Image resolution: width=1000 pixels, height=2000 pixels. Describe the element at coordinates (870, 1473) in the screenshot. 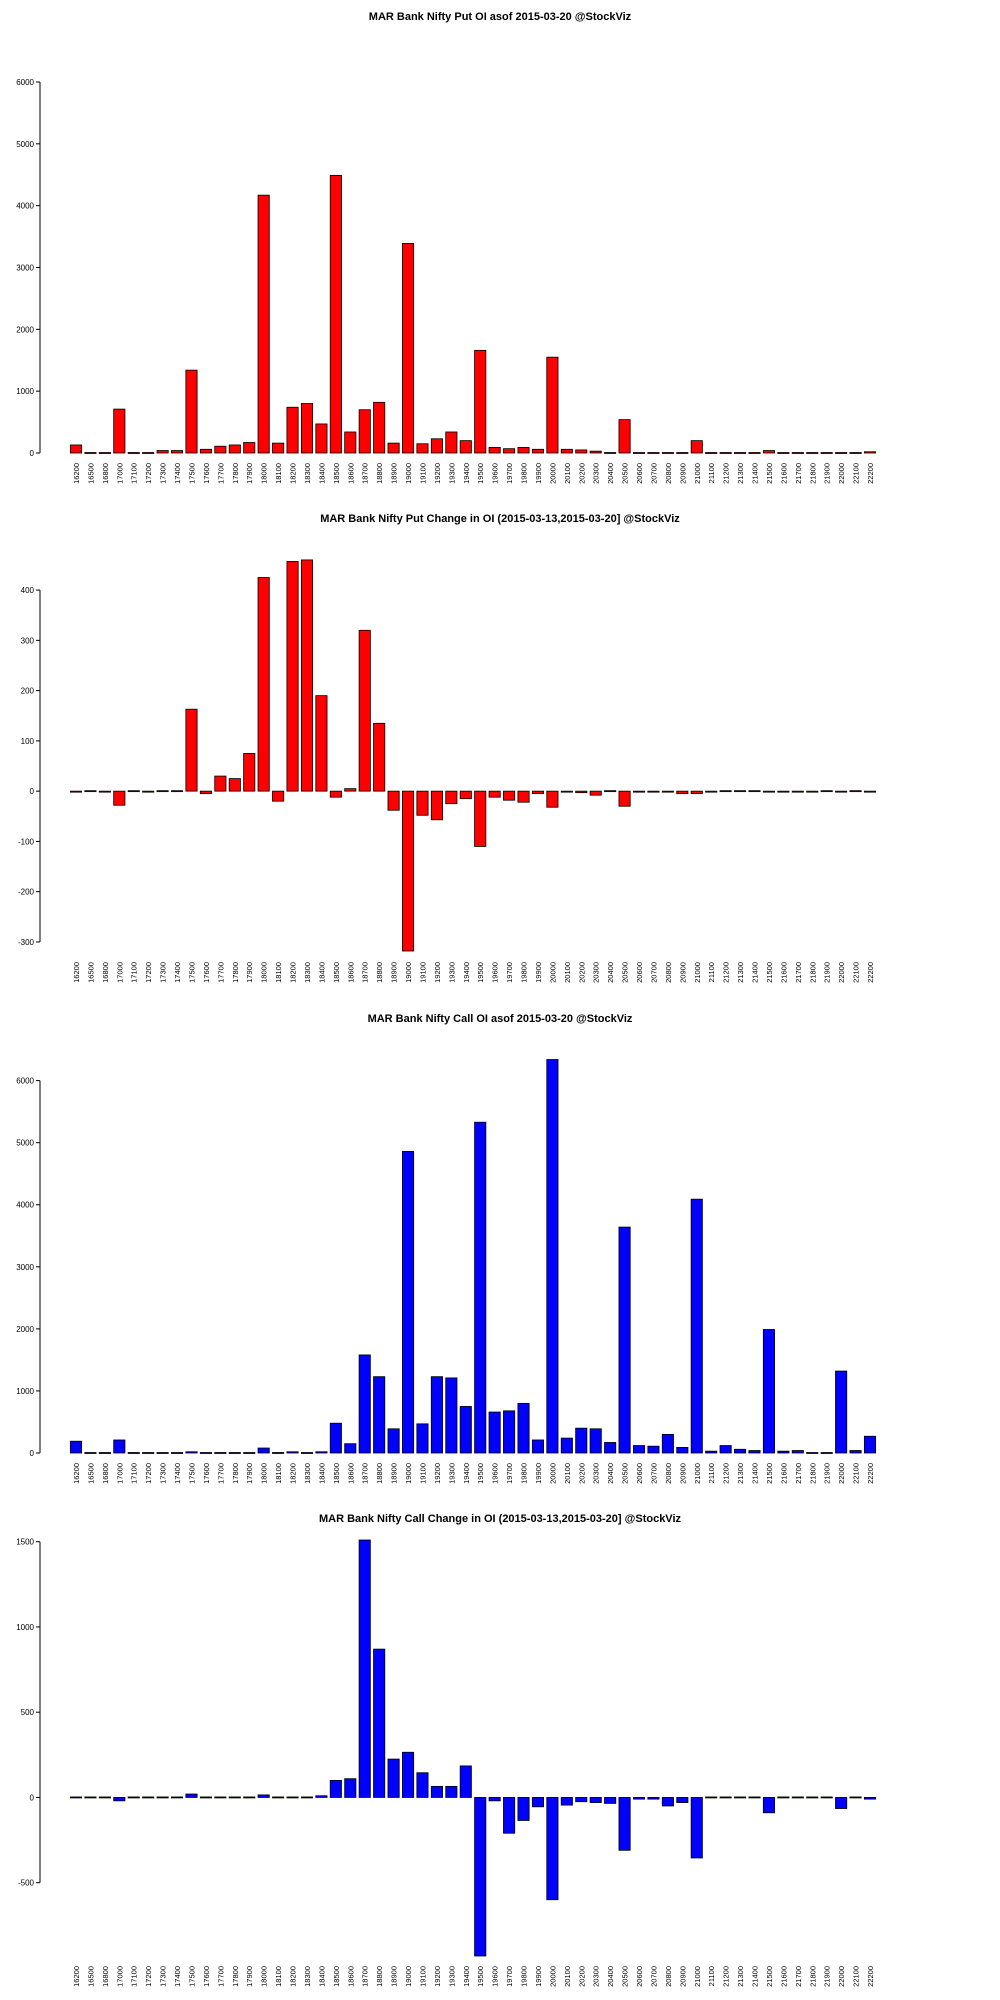

I see `x-tick-label: 22200` at that location.